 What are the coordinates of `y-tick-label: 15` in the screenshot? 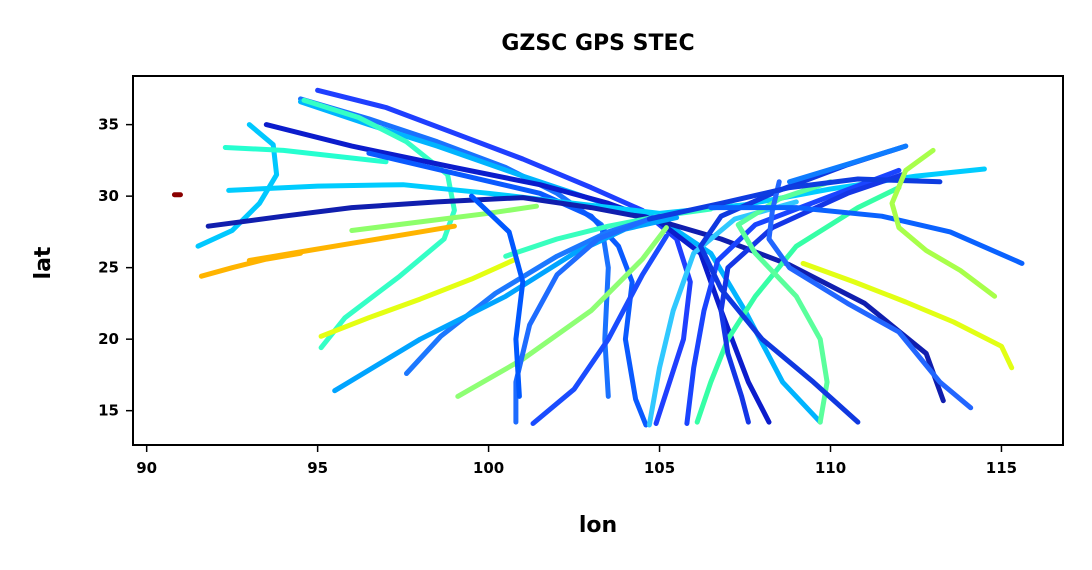 It's located at (108, 411).